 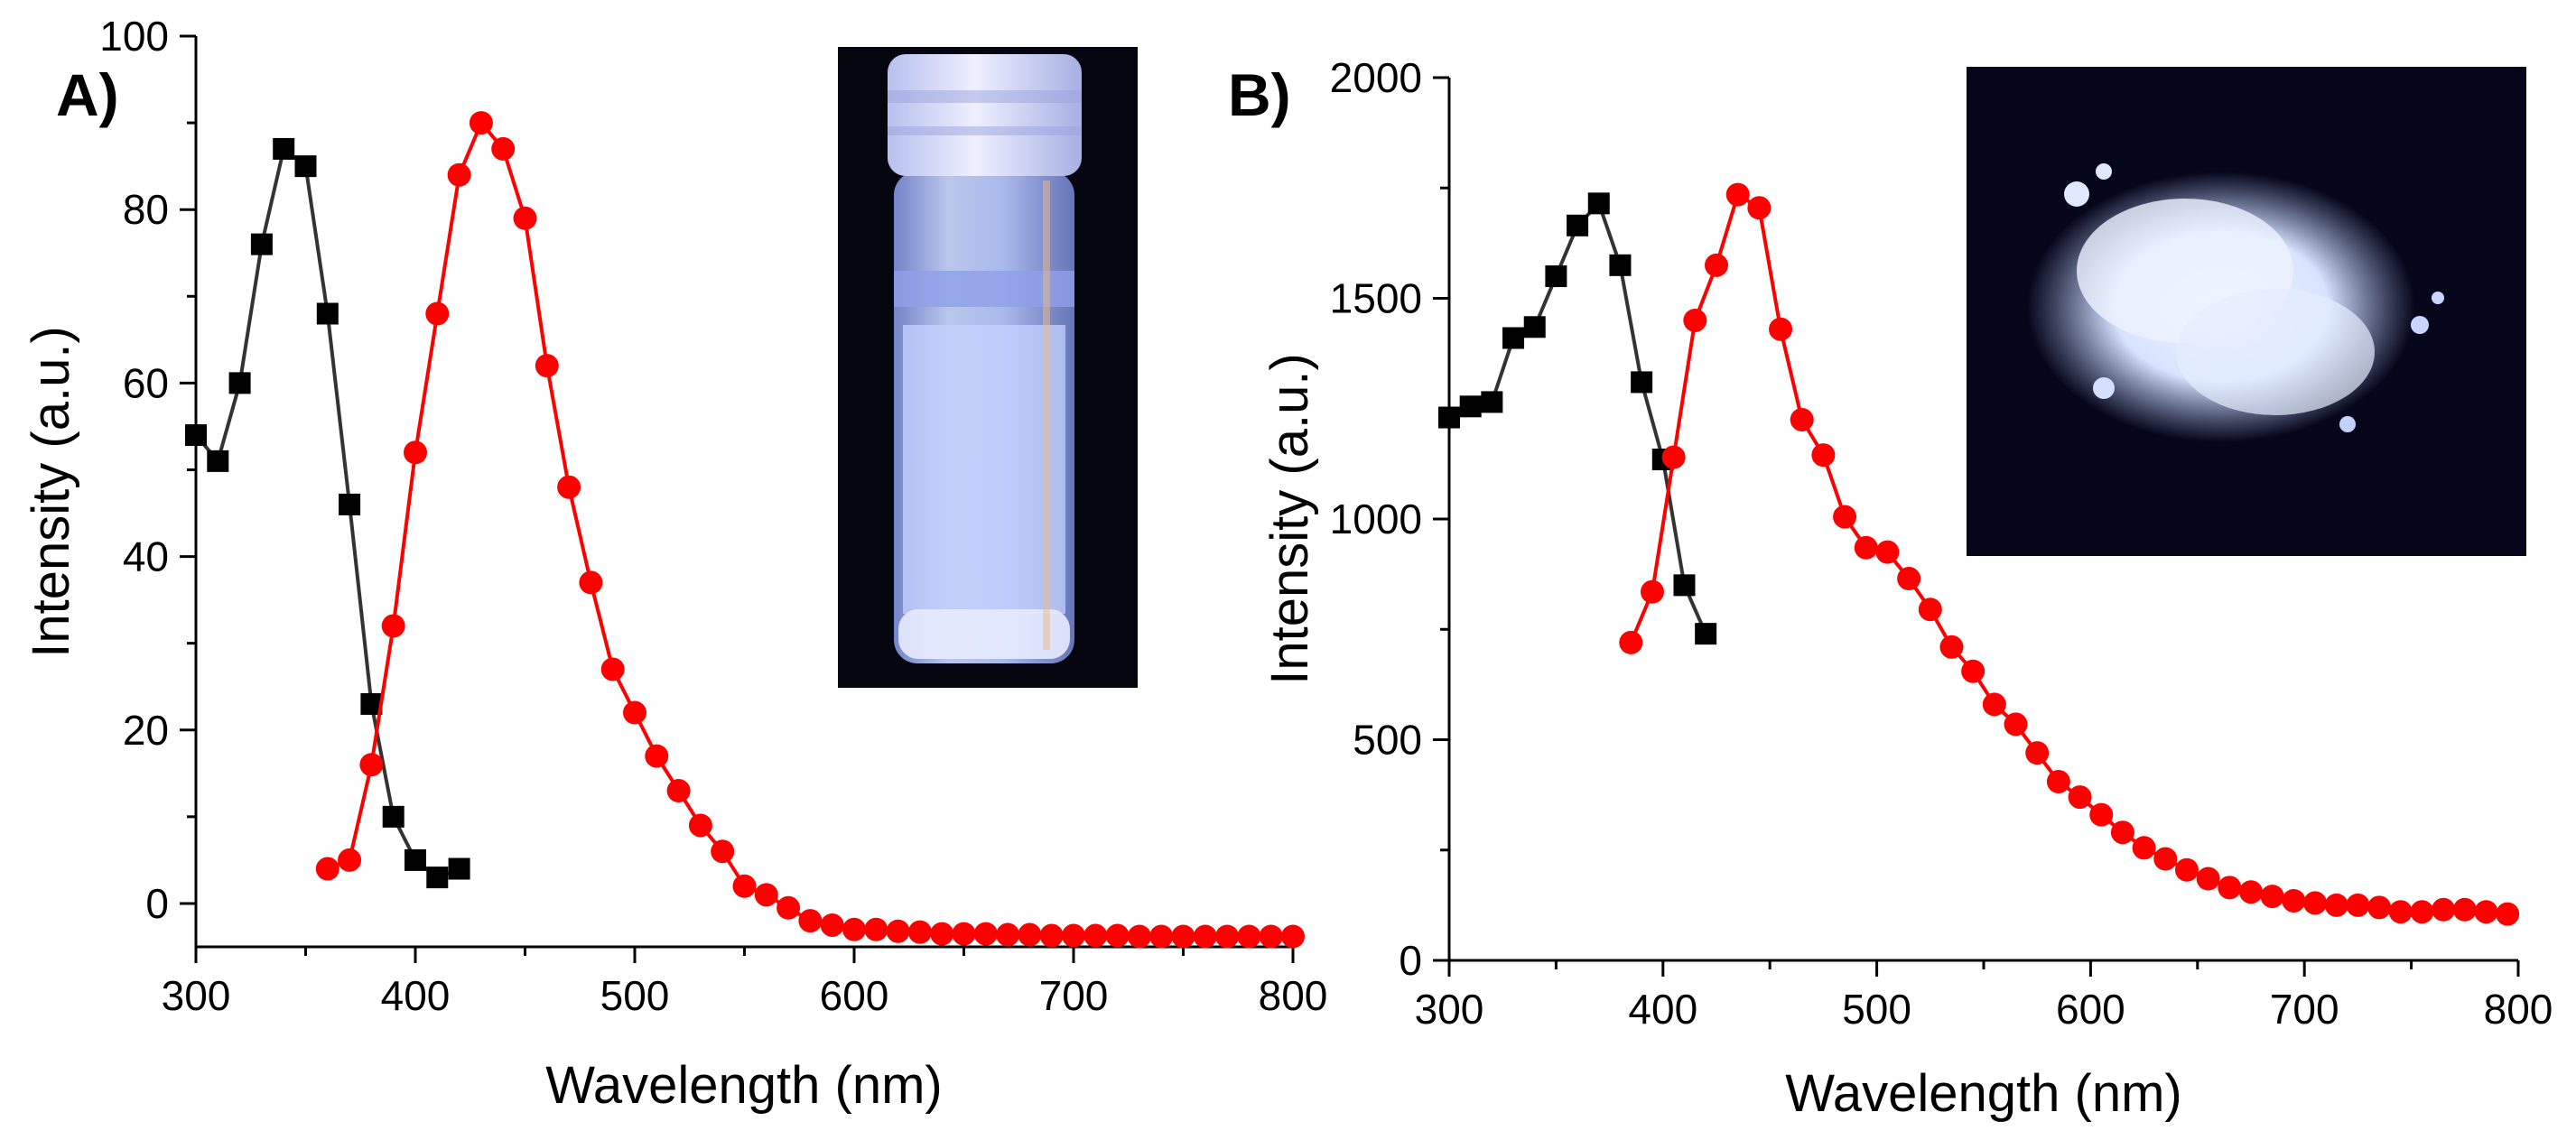 What do you see at coordinates (1376, 298) in the screenshot?
I see `panel-b-y-tick-label: 1500` at bounding box center [1376, 298].